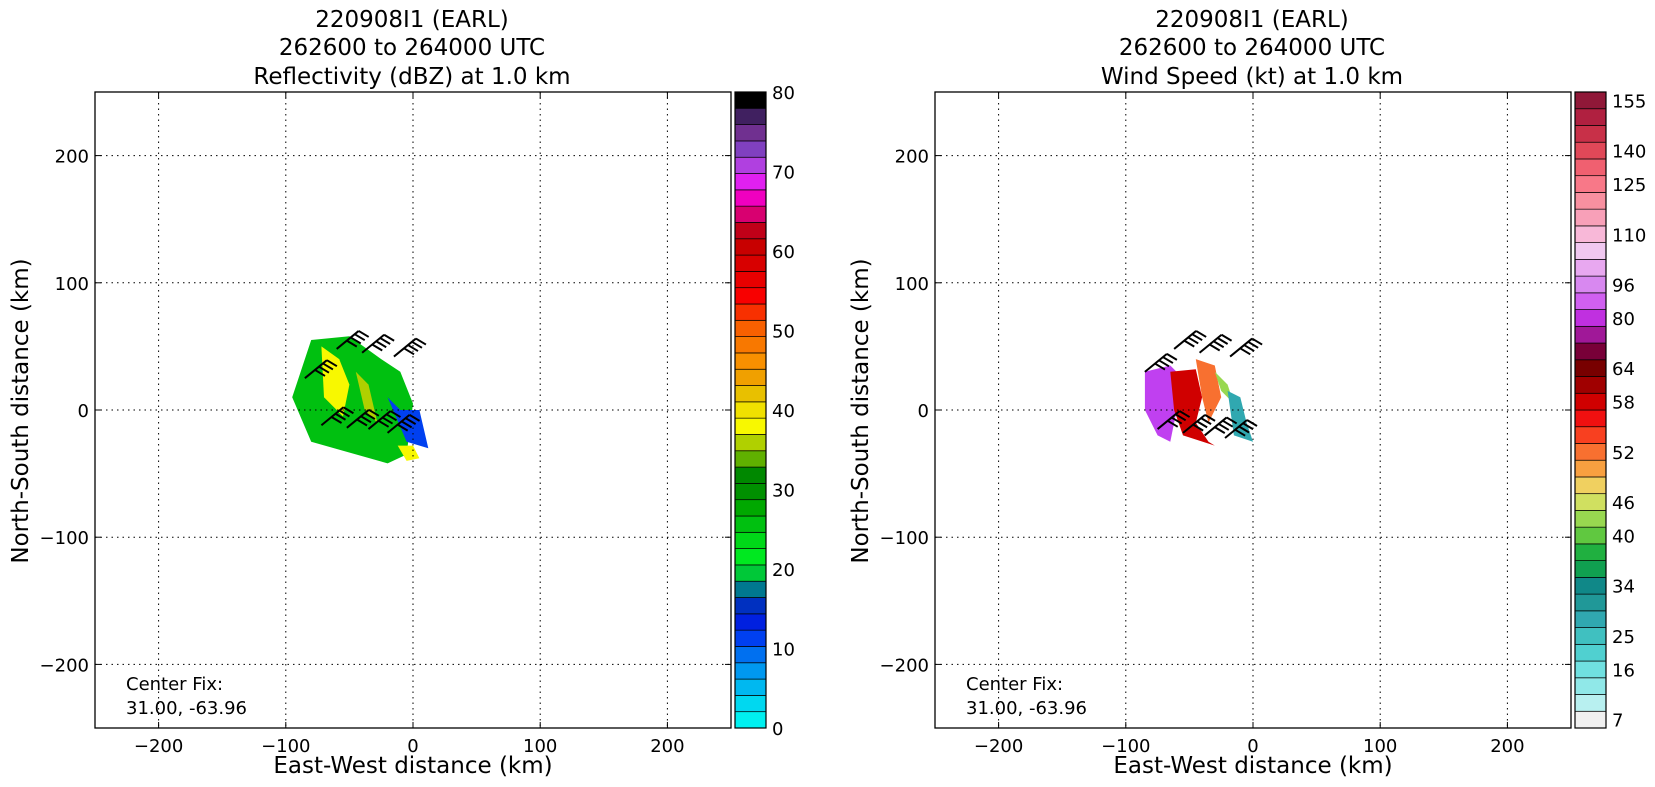 The image size is (1655, 787). I want to click on colorbar-tick-label: 20, so click(783, 570).